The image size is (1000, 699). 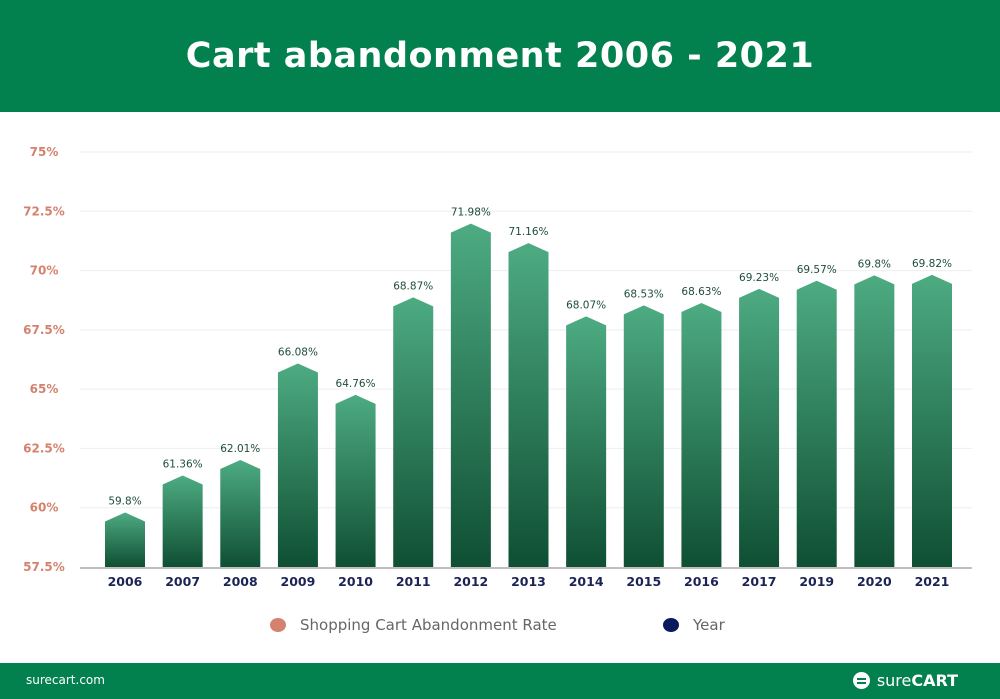 I want to click on data-label: 69.57%, so click(x=817, y=270).